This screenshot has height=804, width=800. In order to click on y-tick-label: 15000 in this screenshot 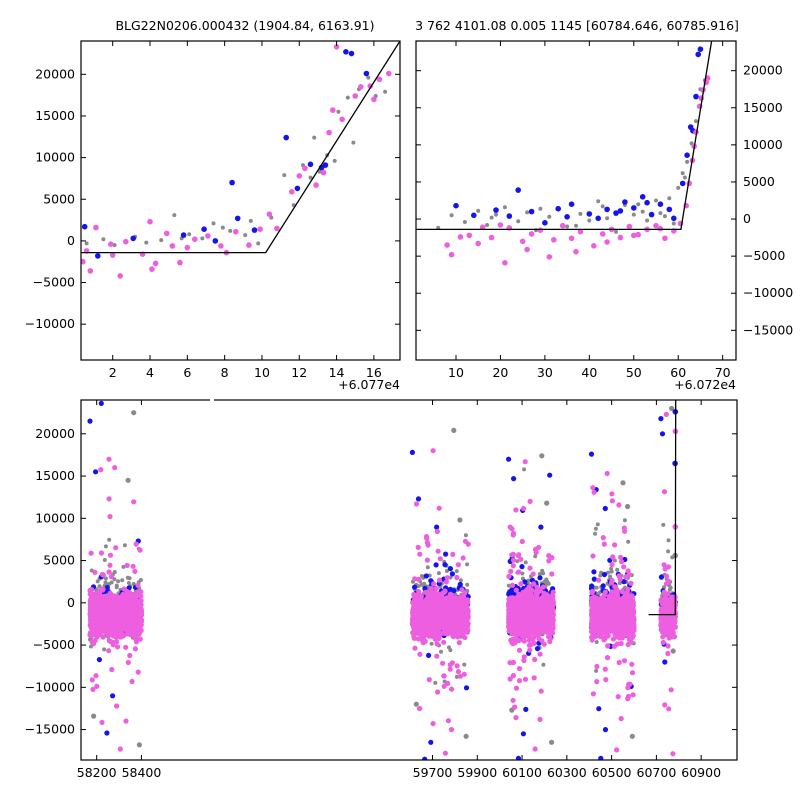, I will do `click(763, 107)`.